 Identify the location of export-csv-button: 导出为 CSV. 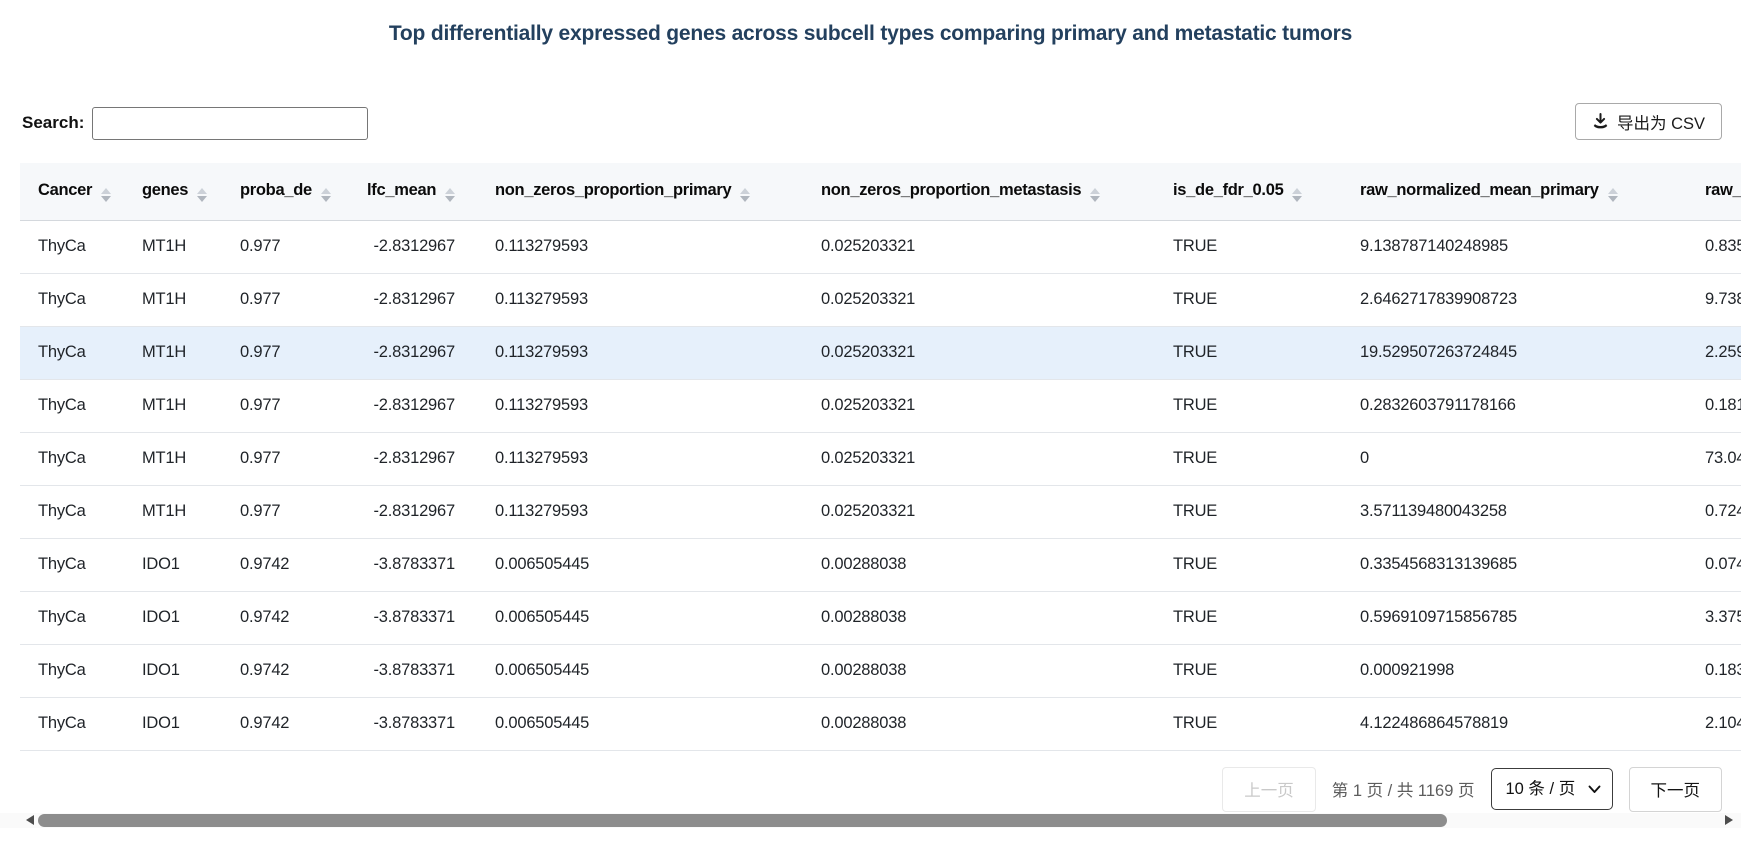
(1648, 121).